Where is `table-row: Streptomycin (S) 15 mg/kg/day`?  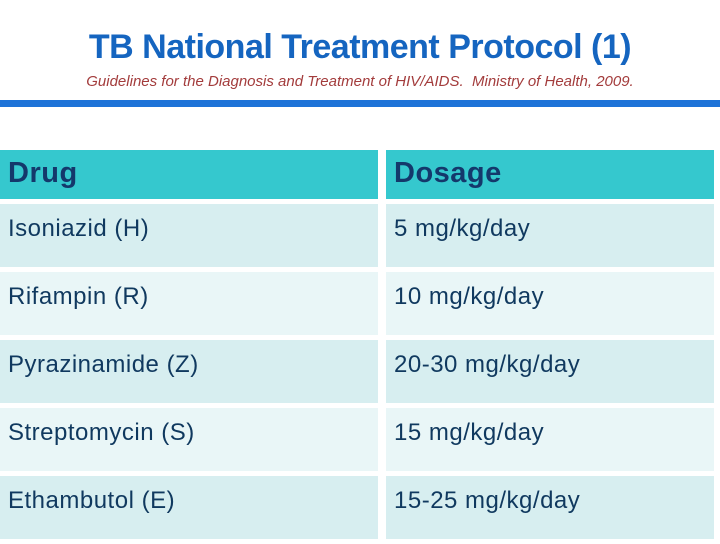 table-row: Streptomycin (S) 15 mg/kg/day is located at coordinates (357, 439).